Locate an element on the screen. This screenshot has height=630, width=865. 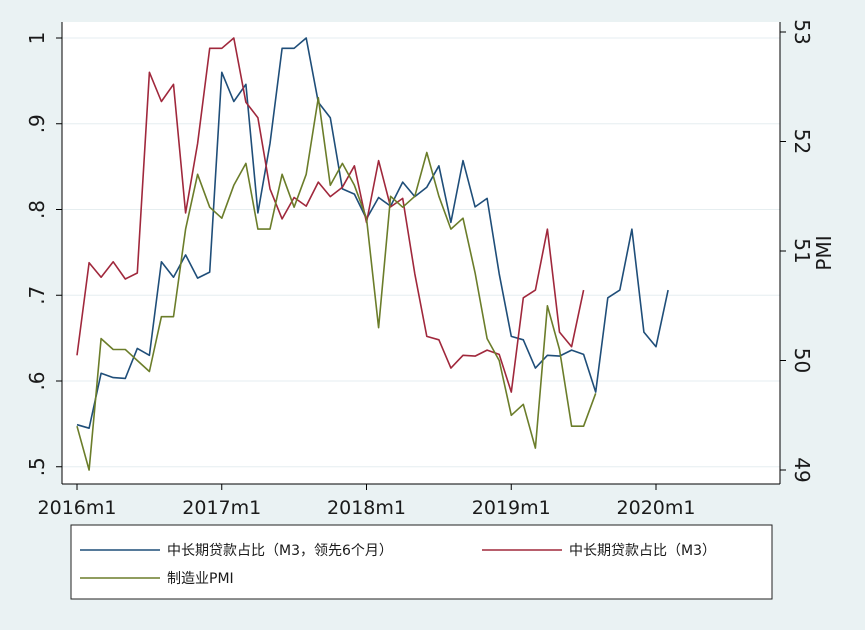
legend-label-series-2: 中长期贷款占比（M3） is located at coordinates (642, 551).